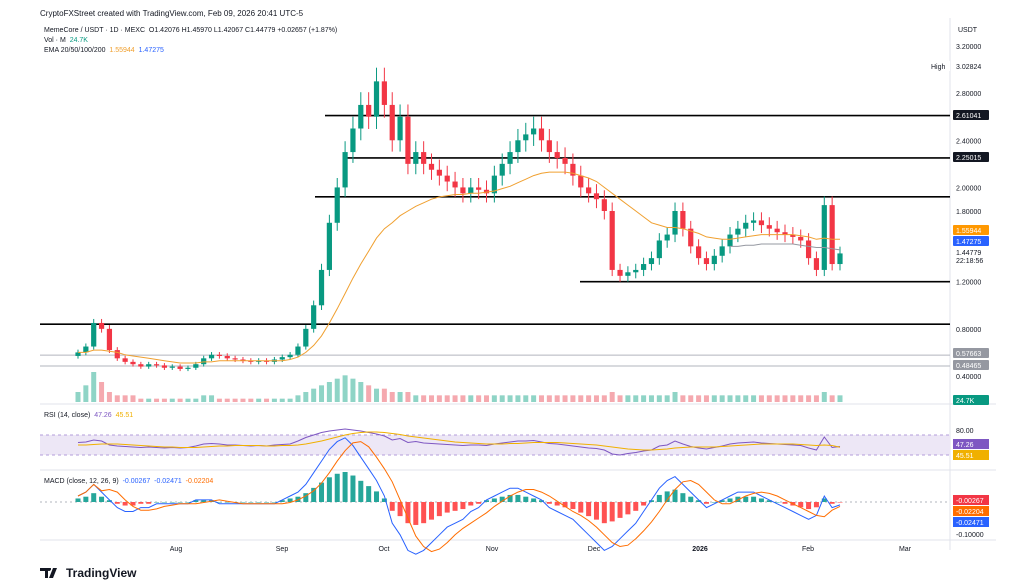 This screenshot has height=582, width=1036. I want to click on ema-long-line, so click(785, 247).